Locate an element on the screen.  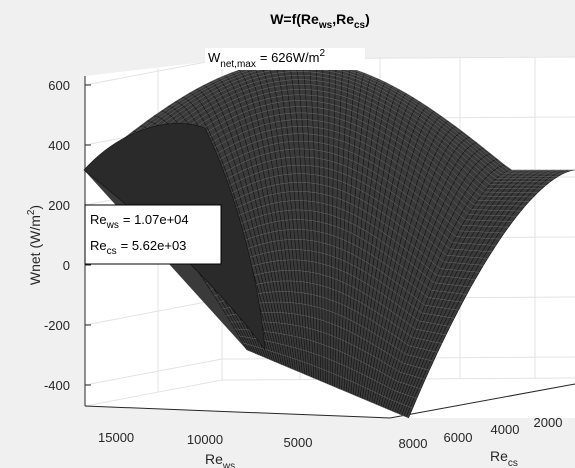
z-tick-label: 400 is located at coordinates (59, 145).